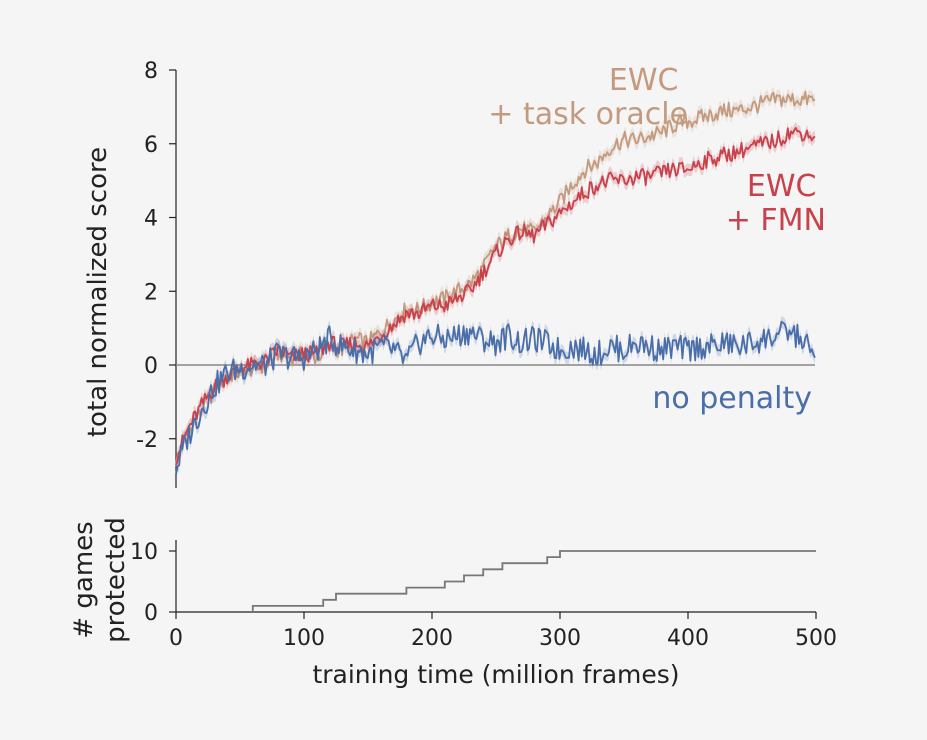  Describe the element at coordinates (732, 398) in the screenshot. I see `legend-label-no-penalty: no penalty` at that location.